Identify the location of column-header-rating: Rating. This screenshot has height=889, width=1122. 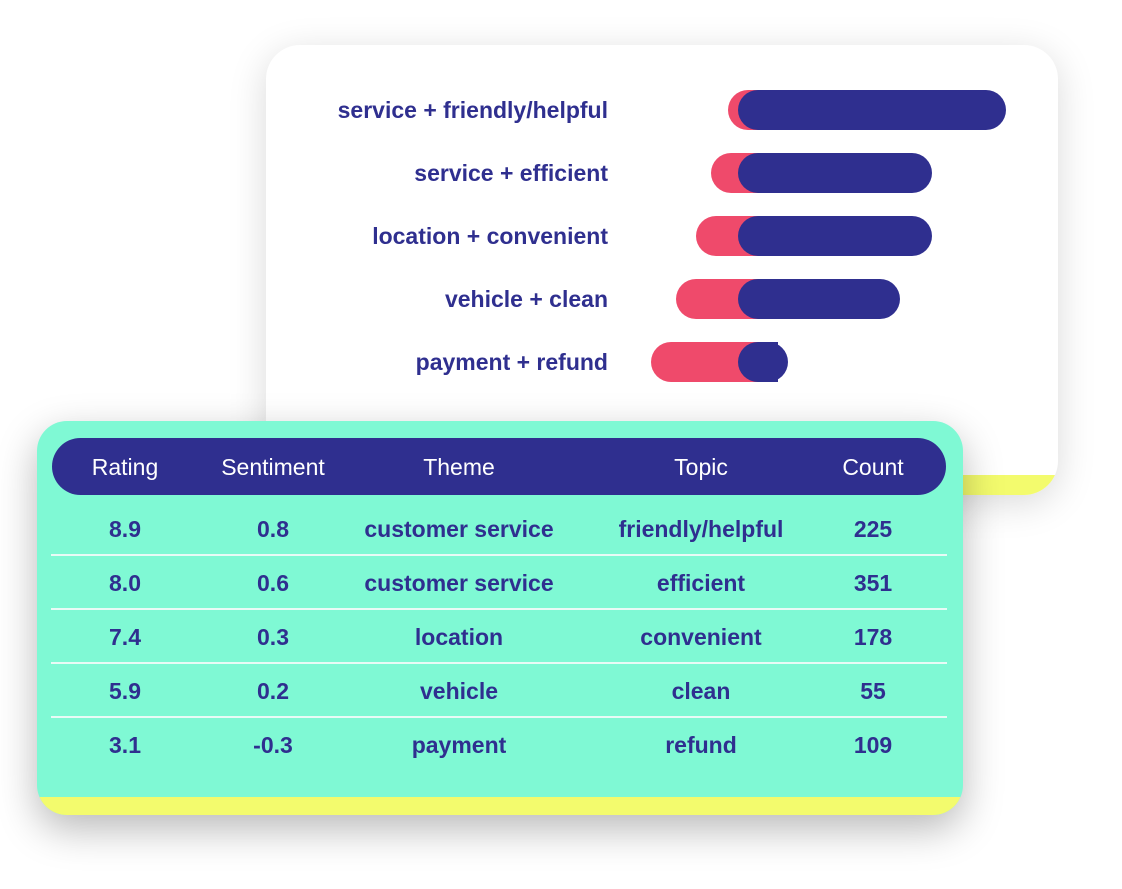
(125, 467).